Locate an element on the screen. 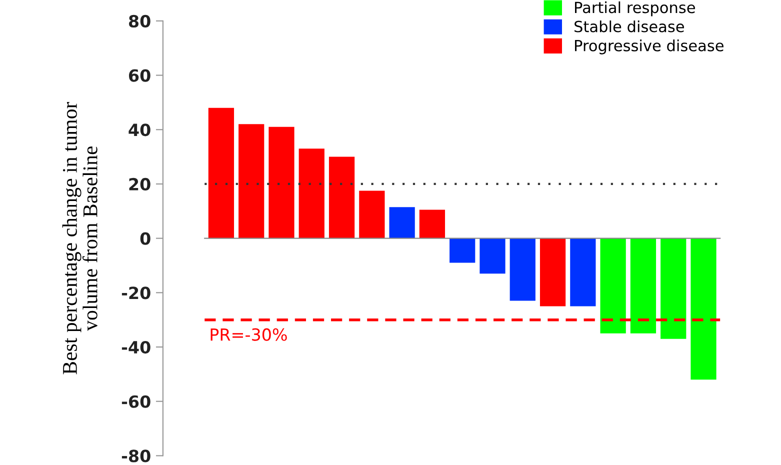 The height and width of the screenshot is (465, 781). y-tick-label: -80 is located at coordinates (136, 456).